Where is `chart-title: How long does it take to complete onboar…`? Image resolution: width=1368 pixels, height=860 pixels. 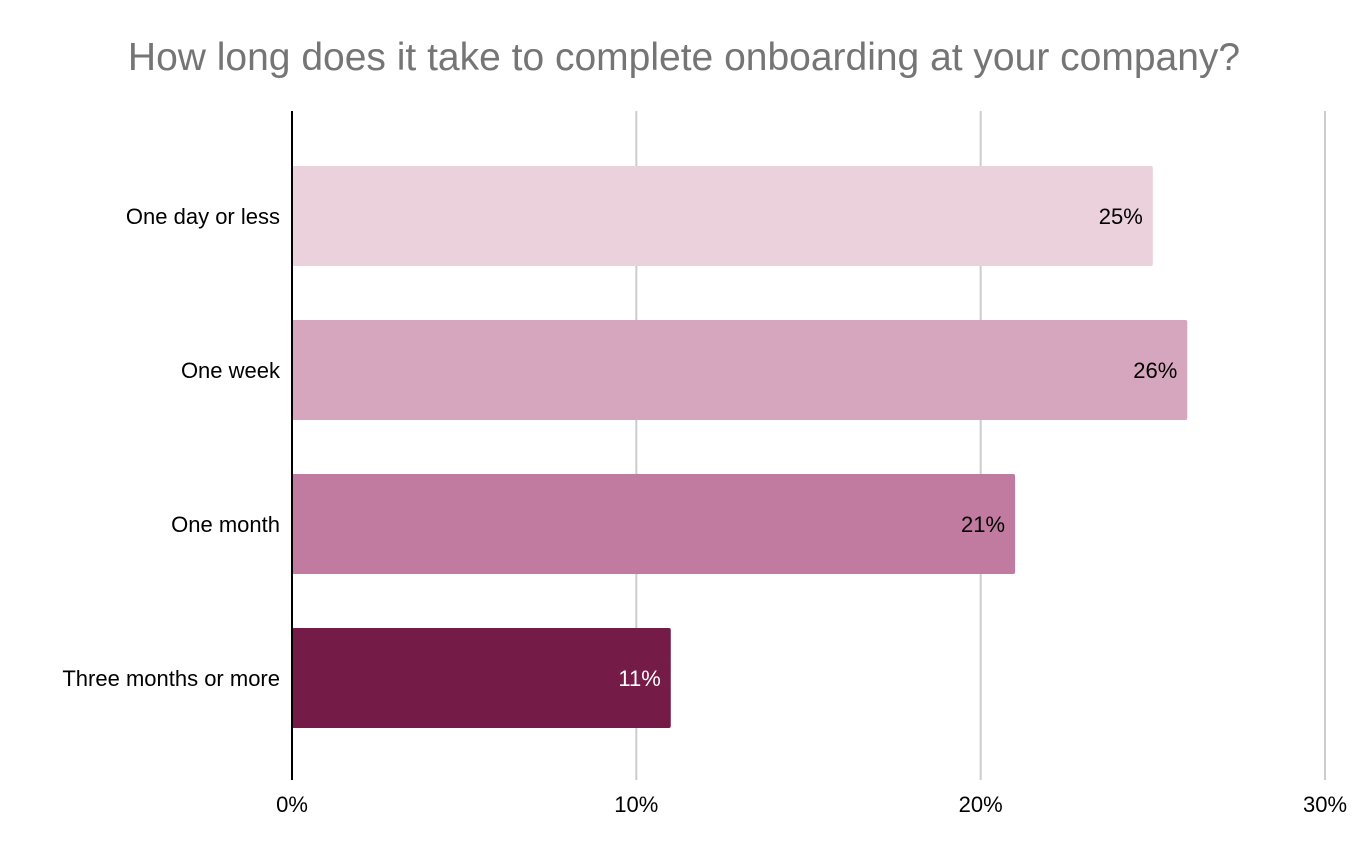 chart-title: How long does it take to complete onboar… is located at coordinates (684, 57).